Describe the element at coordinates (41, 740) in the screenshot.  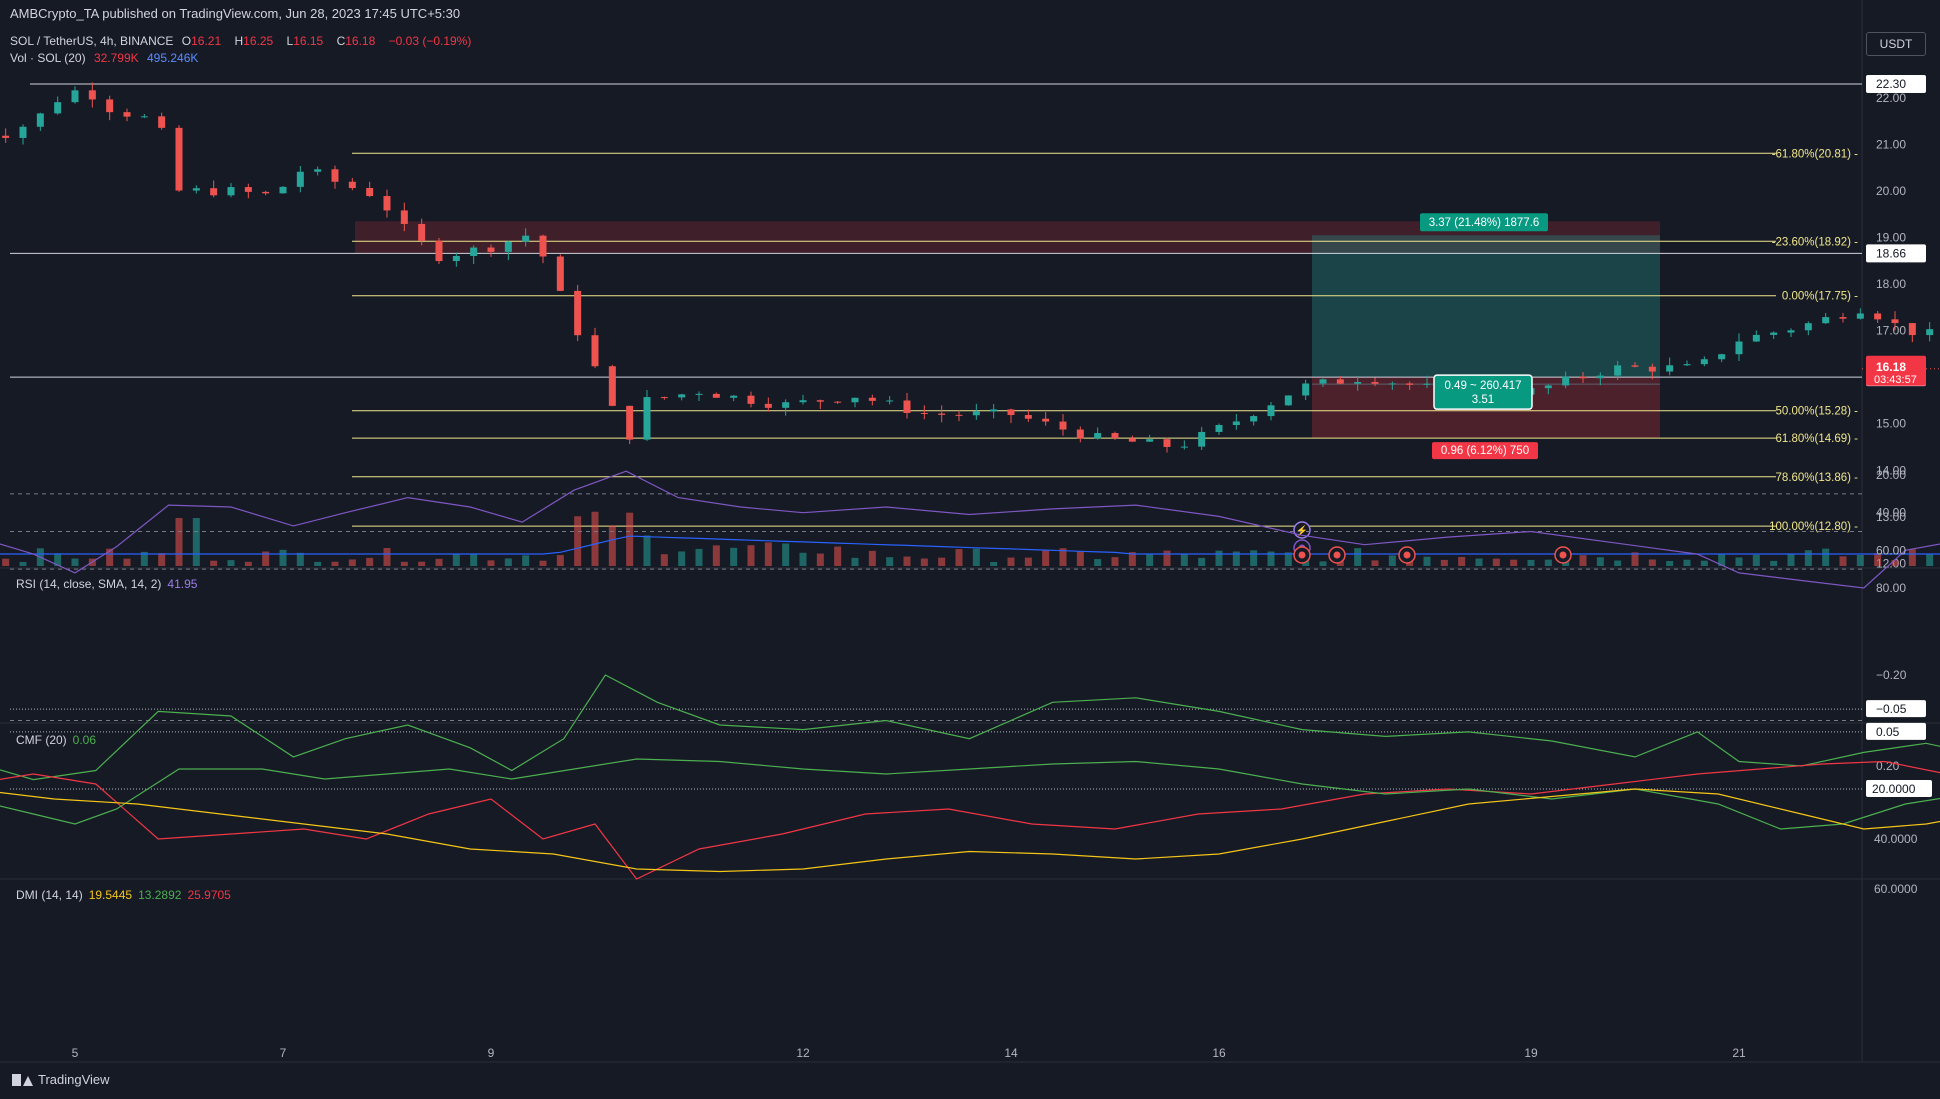
I see `cmf-label: CMF (20)` at that location.